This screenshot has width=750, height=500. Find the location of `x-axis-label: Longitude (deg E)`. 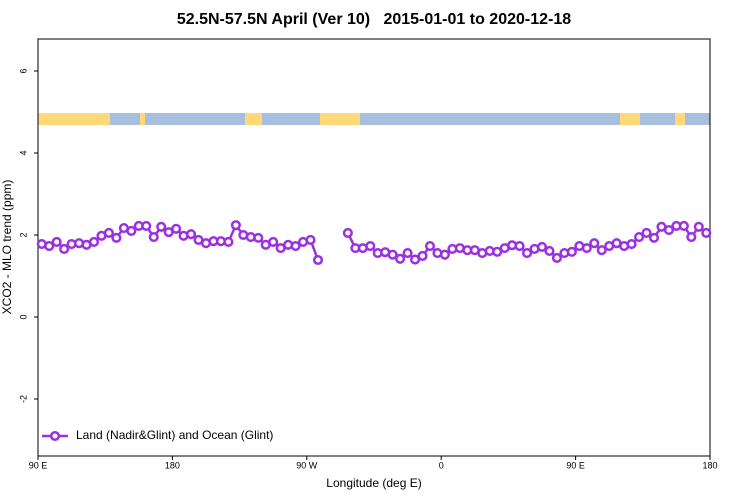

x-axis-label: Longitude (deg E) is located at coordinates (373, 483).